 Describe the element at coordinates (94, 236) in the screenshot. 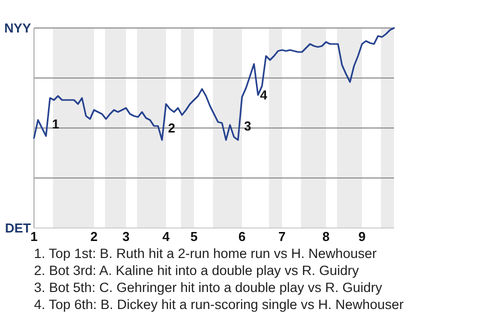

I see `x-tick-label: 2` at that location.